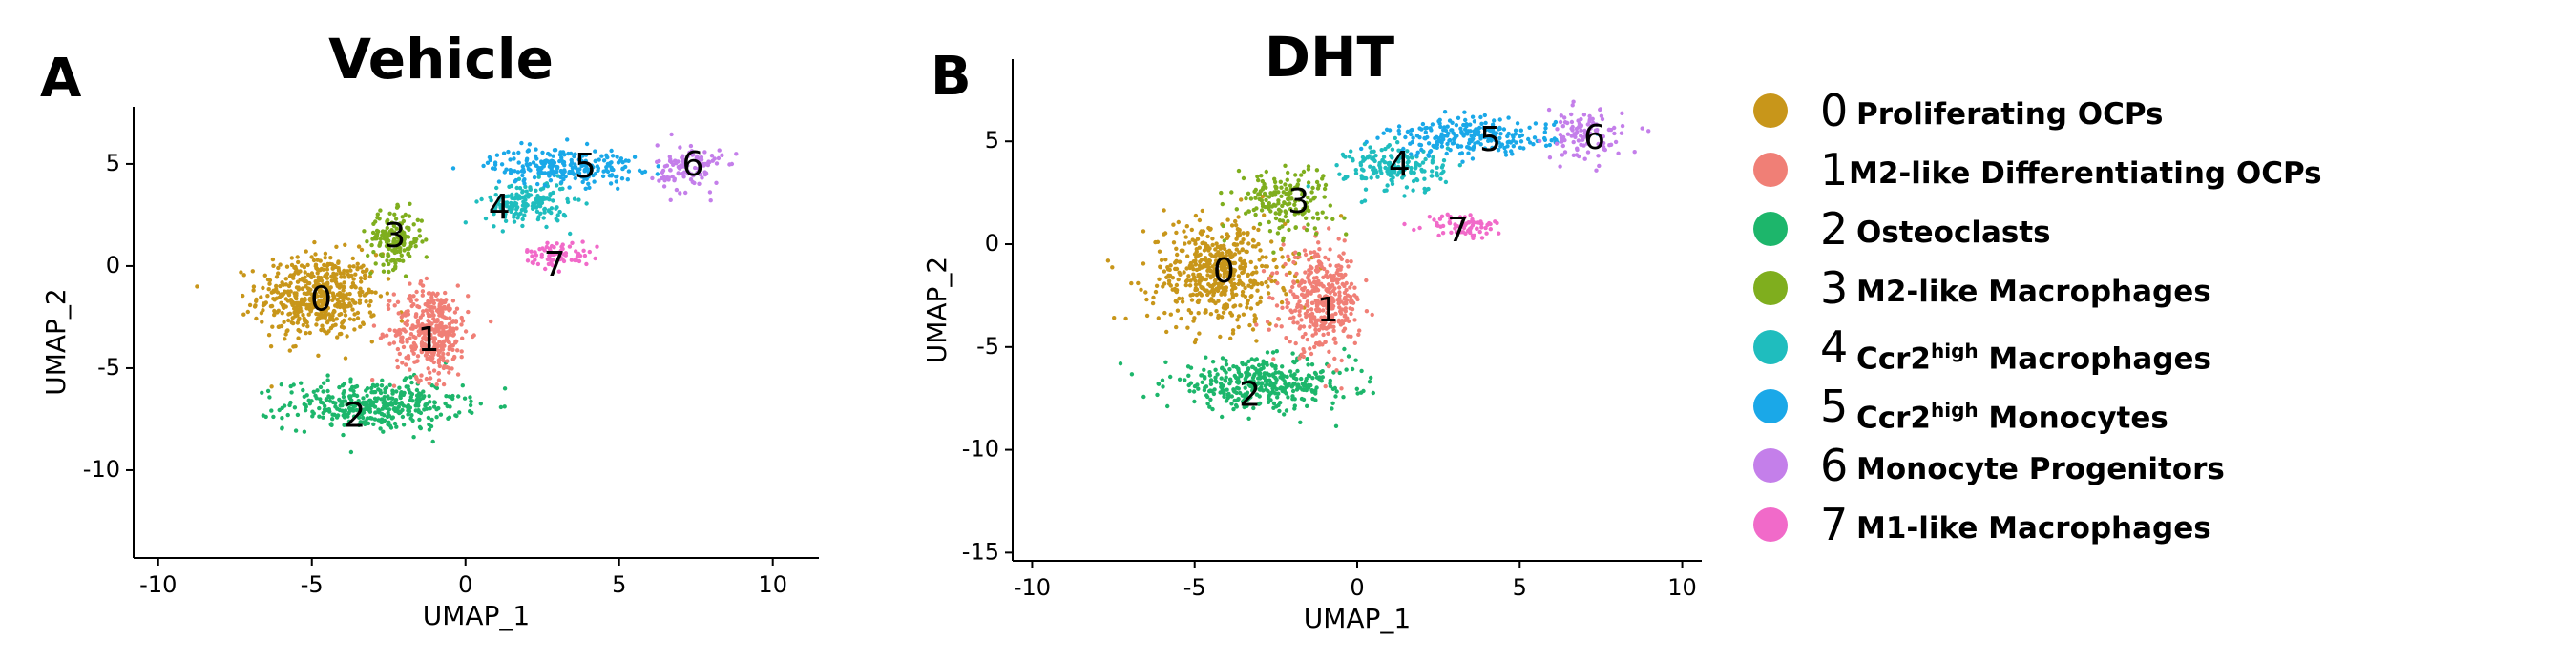  Describe the element at coordinates (395, 237) in the screenshot. I see `cluster-label-3: 3` at that location.